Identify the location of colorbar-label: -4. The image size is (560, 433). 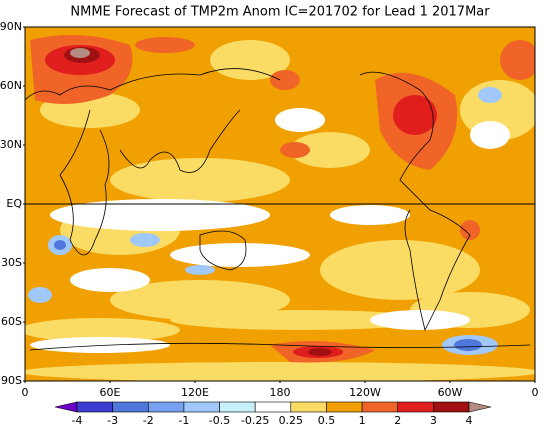
(77, 420).